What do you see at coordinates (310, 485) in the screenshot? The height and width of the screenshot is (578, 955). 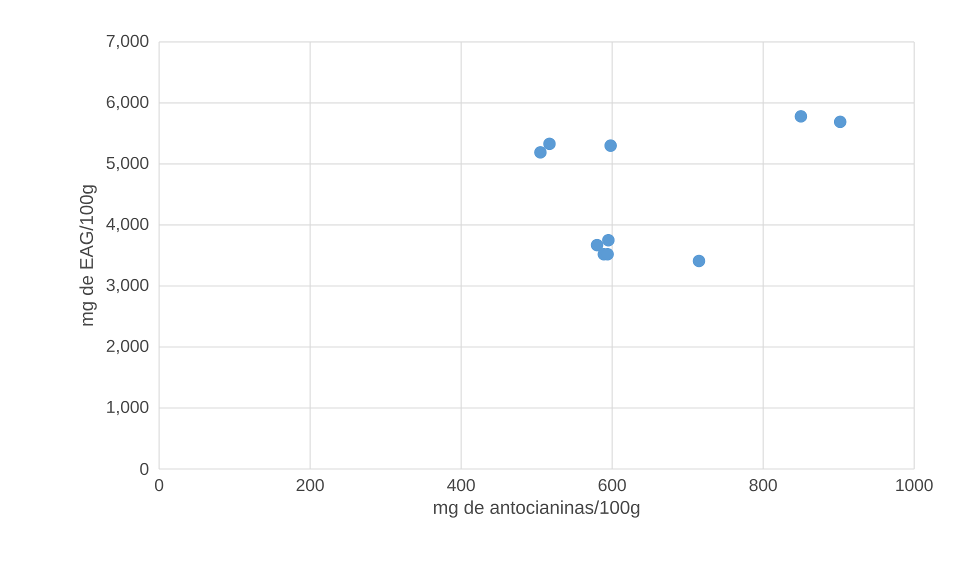 I see `x-tick-label: 200` at bounding box center [310, 485].